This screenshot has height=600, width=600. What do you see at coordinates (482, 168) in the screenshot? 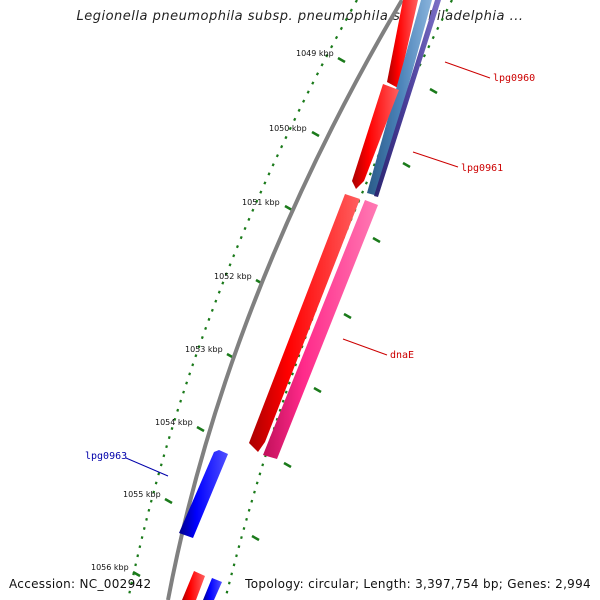
I see `label-lpg0961: lpg0961` at bounding box center [482, 168].